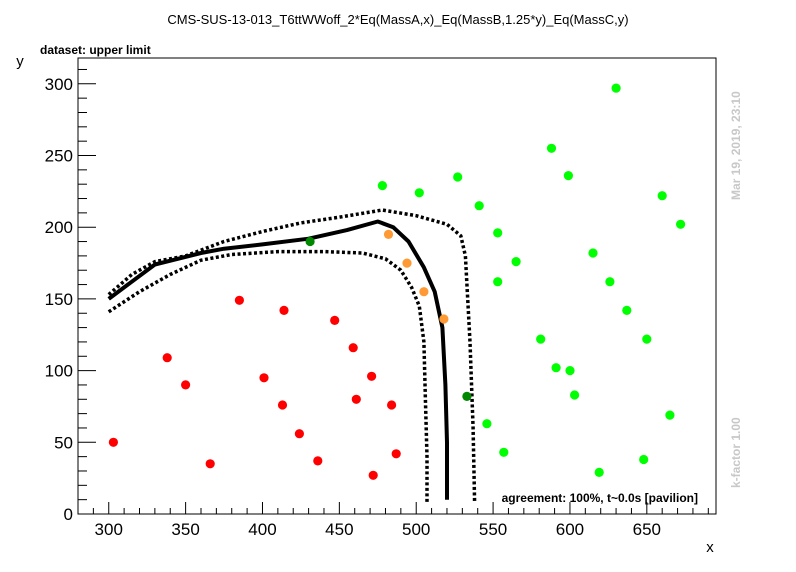  Describe the element at coordinates (600, 498) in the screenshot. I see `agreement-label: agreement: 100%, t~0.0s [pavilion]` at that location.